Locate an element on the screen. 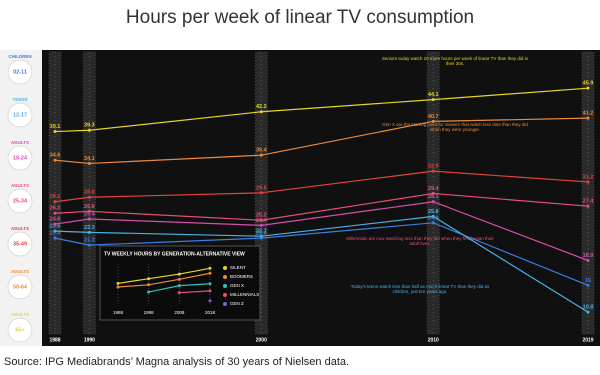 This screenshot has width=600, height=375. value-label: 15 is located at coordinates (588, 281).